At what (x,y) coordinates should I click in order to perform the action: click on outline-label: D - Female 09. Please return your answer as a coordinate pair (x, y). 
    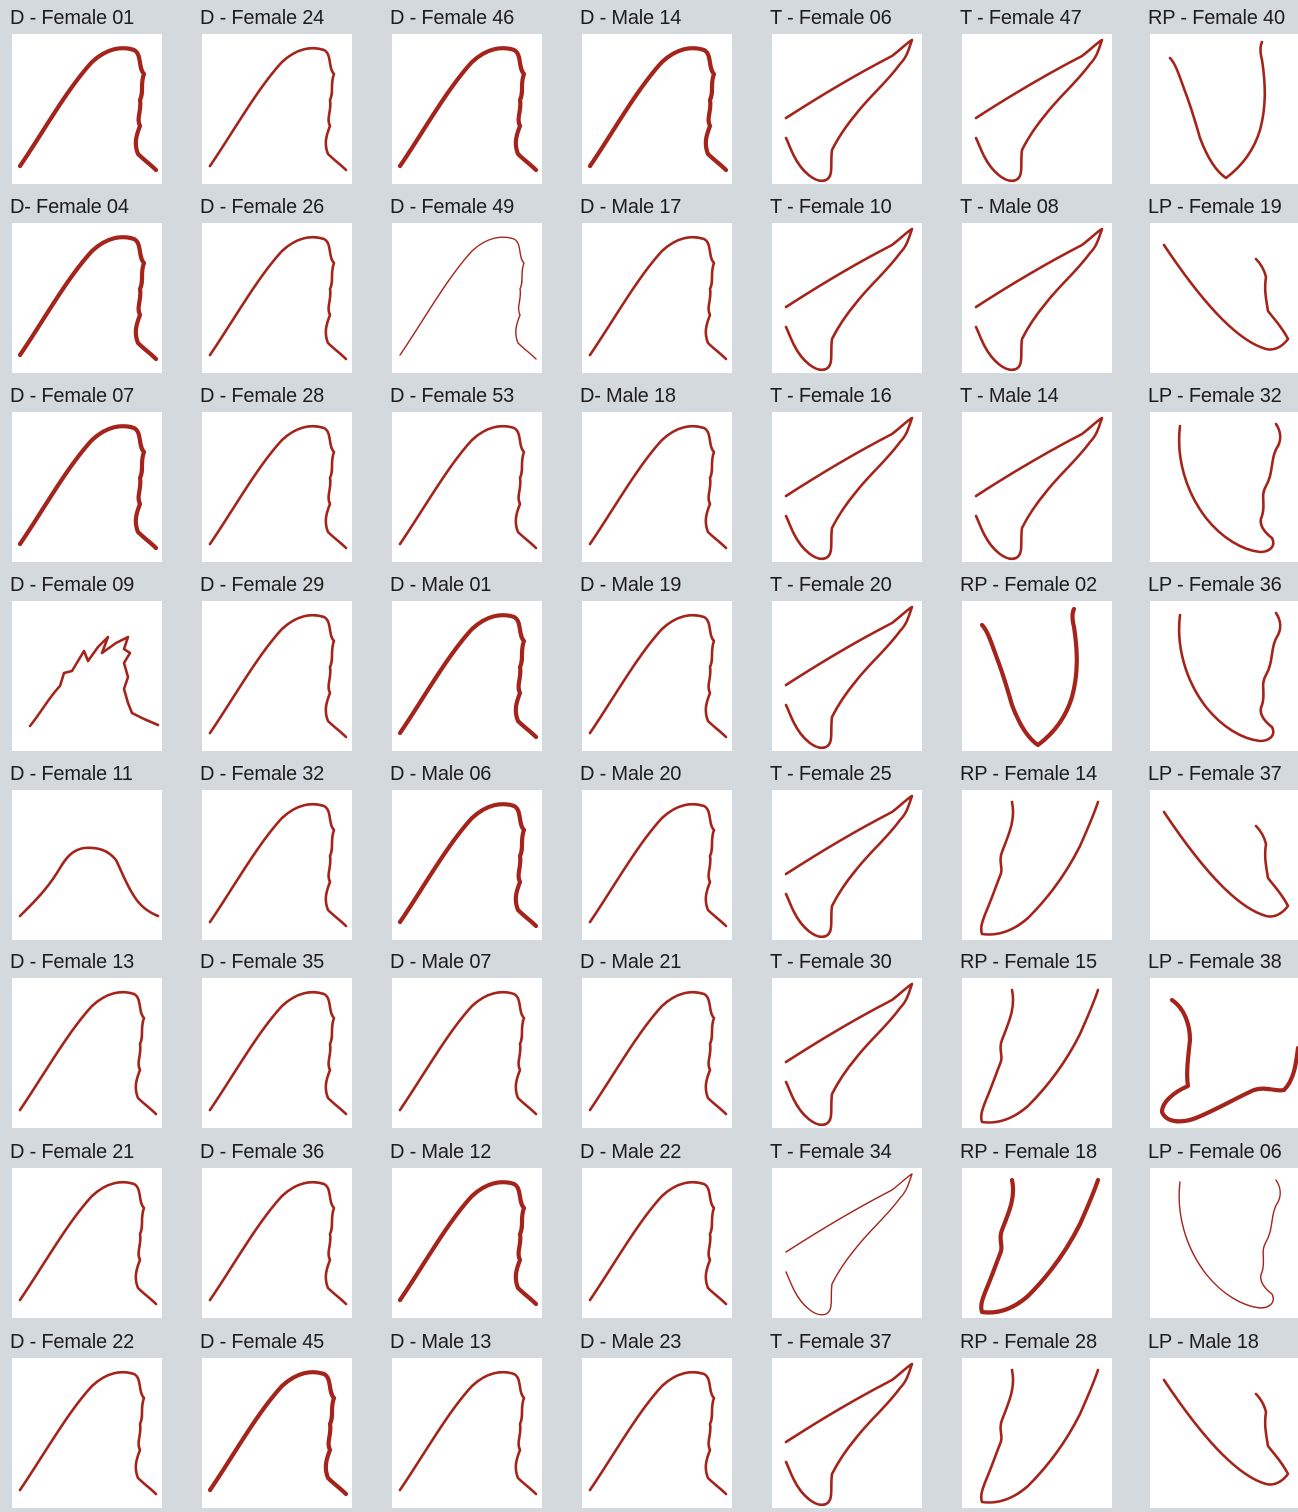
    Looking at the image, I should click on (72, 585).